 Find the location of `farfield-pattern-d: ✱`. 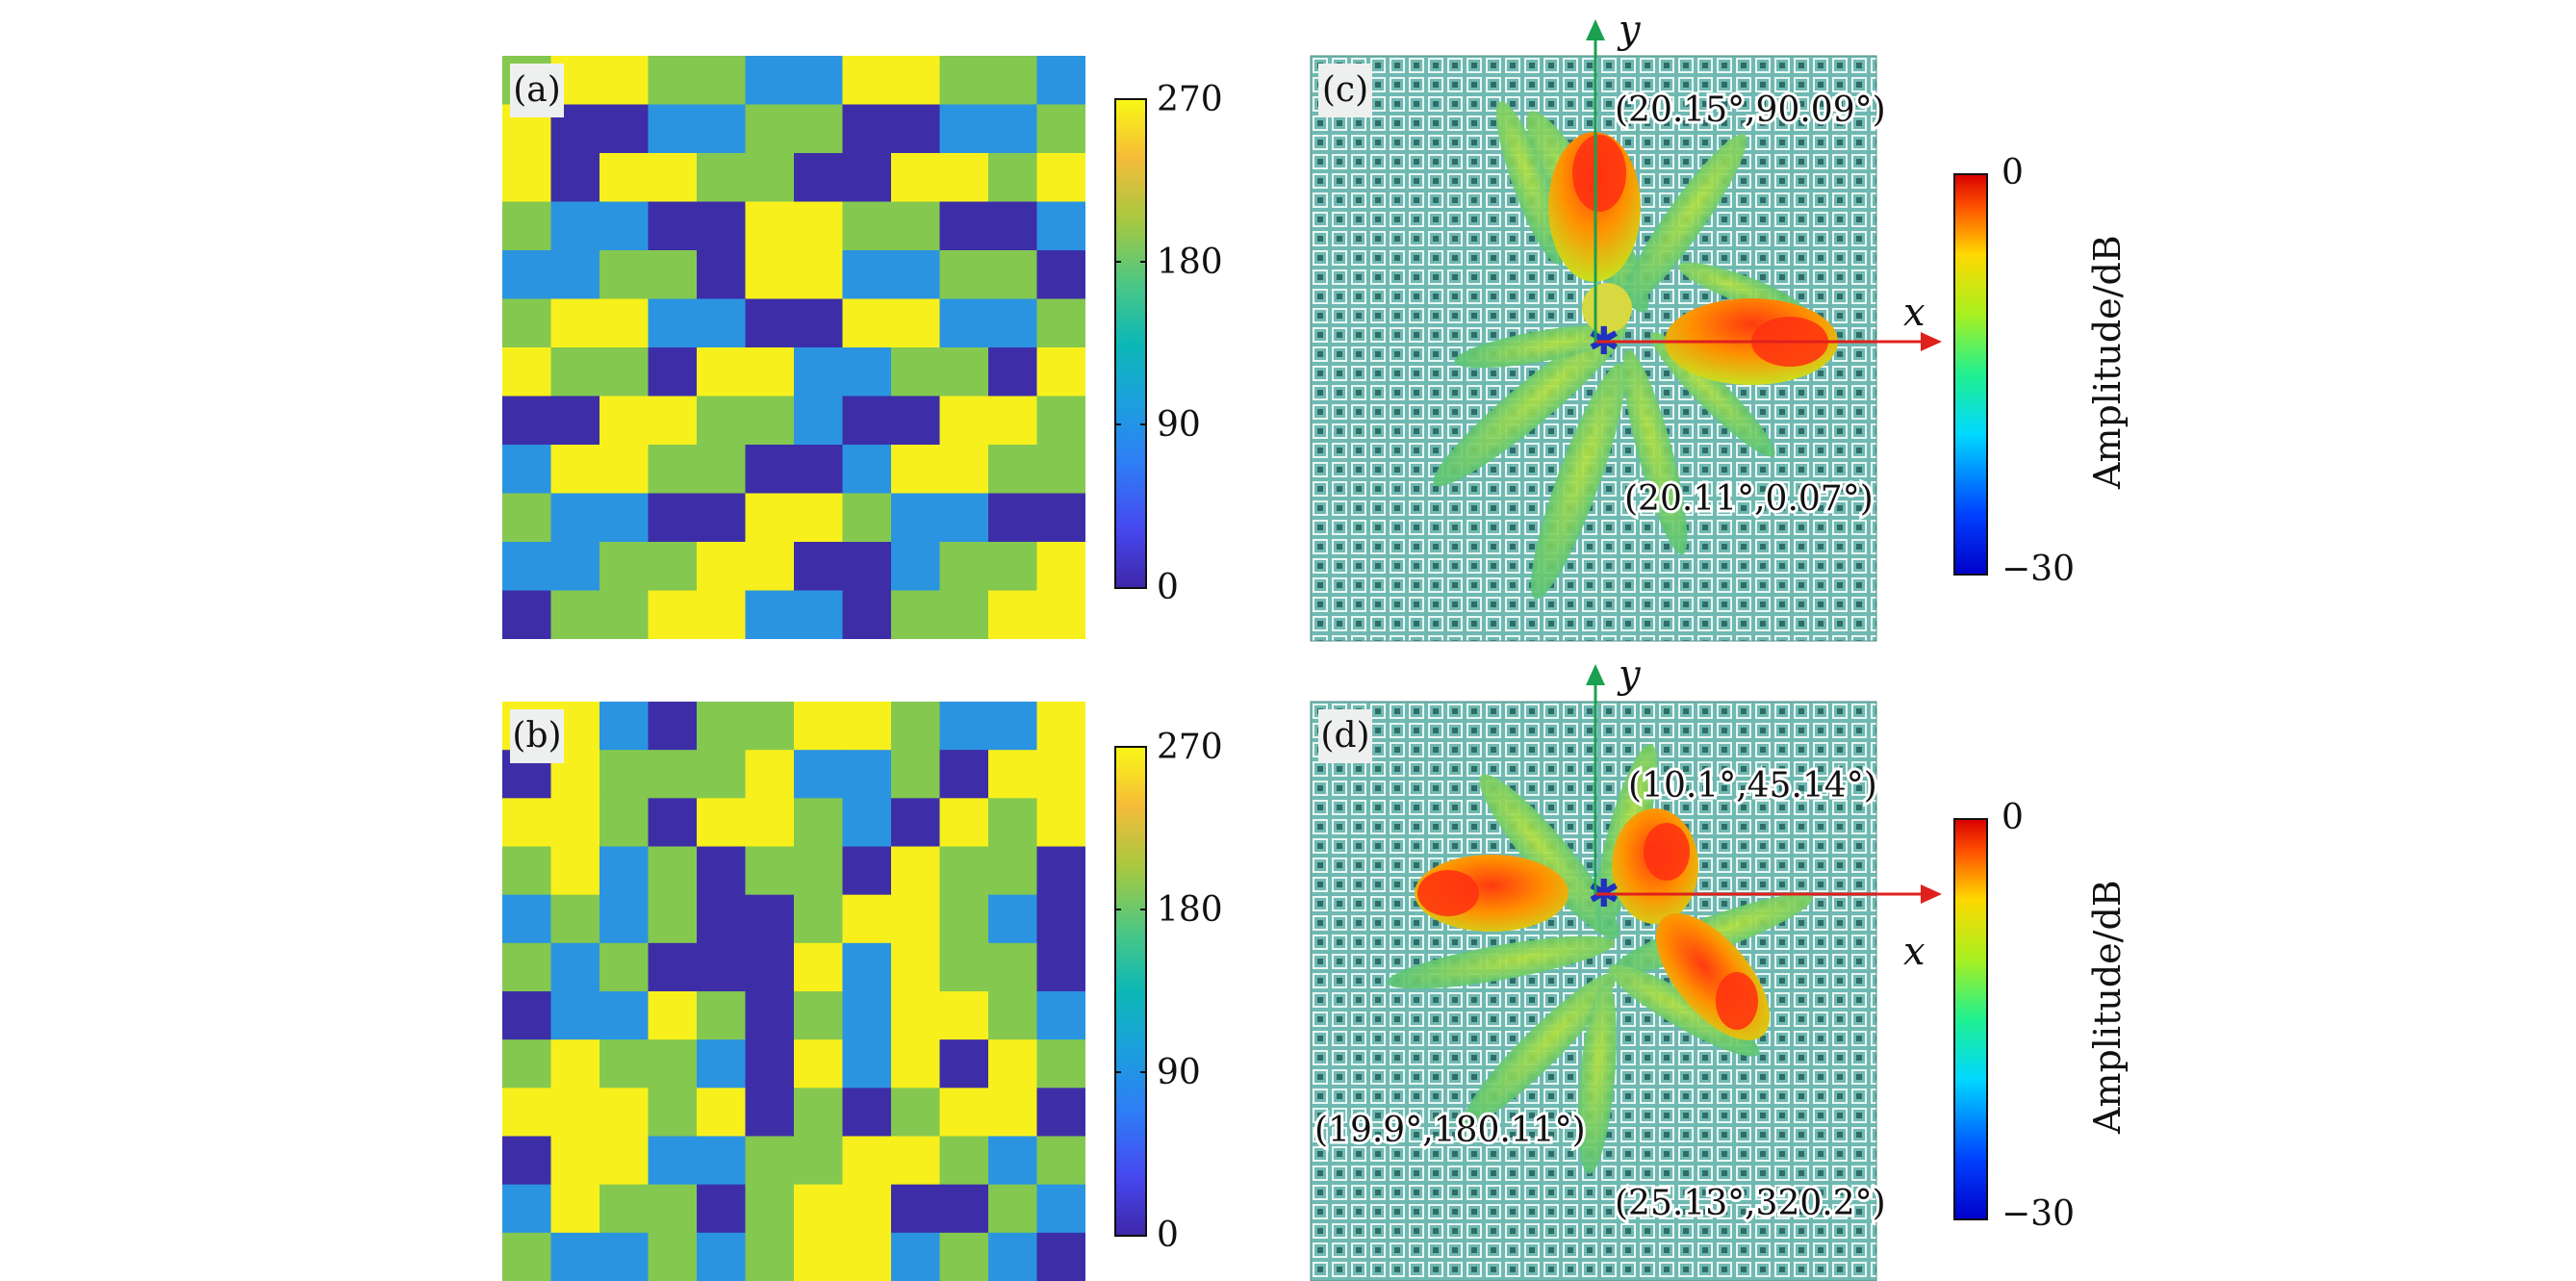

farfield-pattern-d: ✱ is located at coordinates (1626, 972).